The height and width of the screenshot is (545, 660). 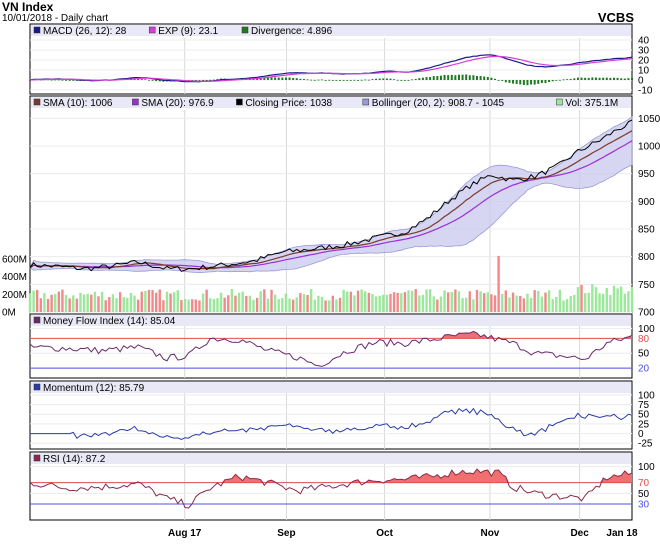 I want to click on x-tick-label: Aug 17, so click(x=185, y=533).